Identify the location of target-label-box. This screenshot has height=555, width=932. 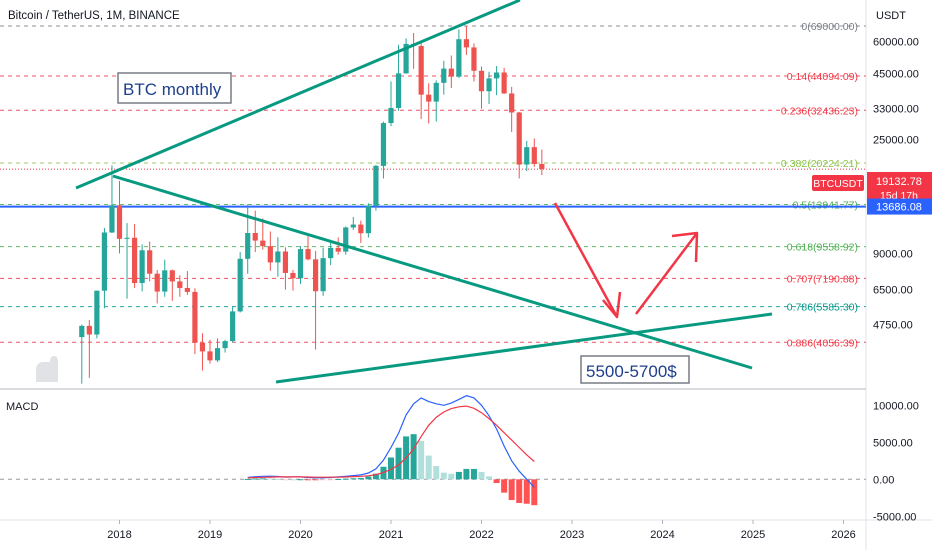
(635, 369).